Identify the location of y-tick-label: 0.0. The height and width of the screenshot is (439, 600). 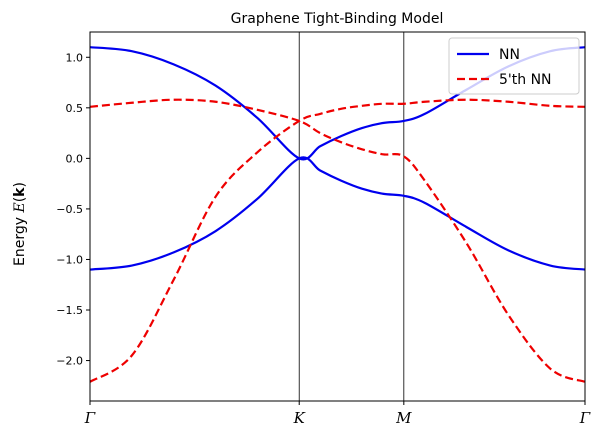
(75, 158).